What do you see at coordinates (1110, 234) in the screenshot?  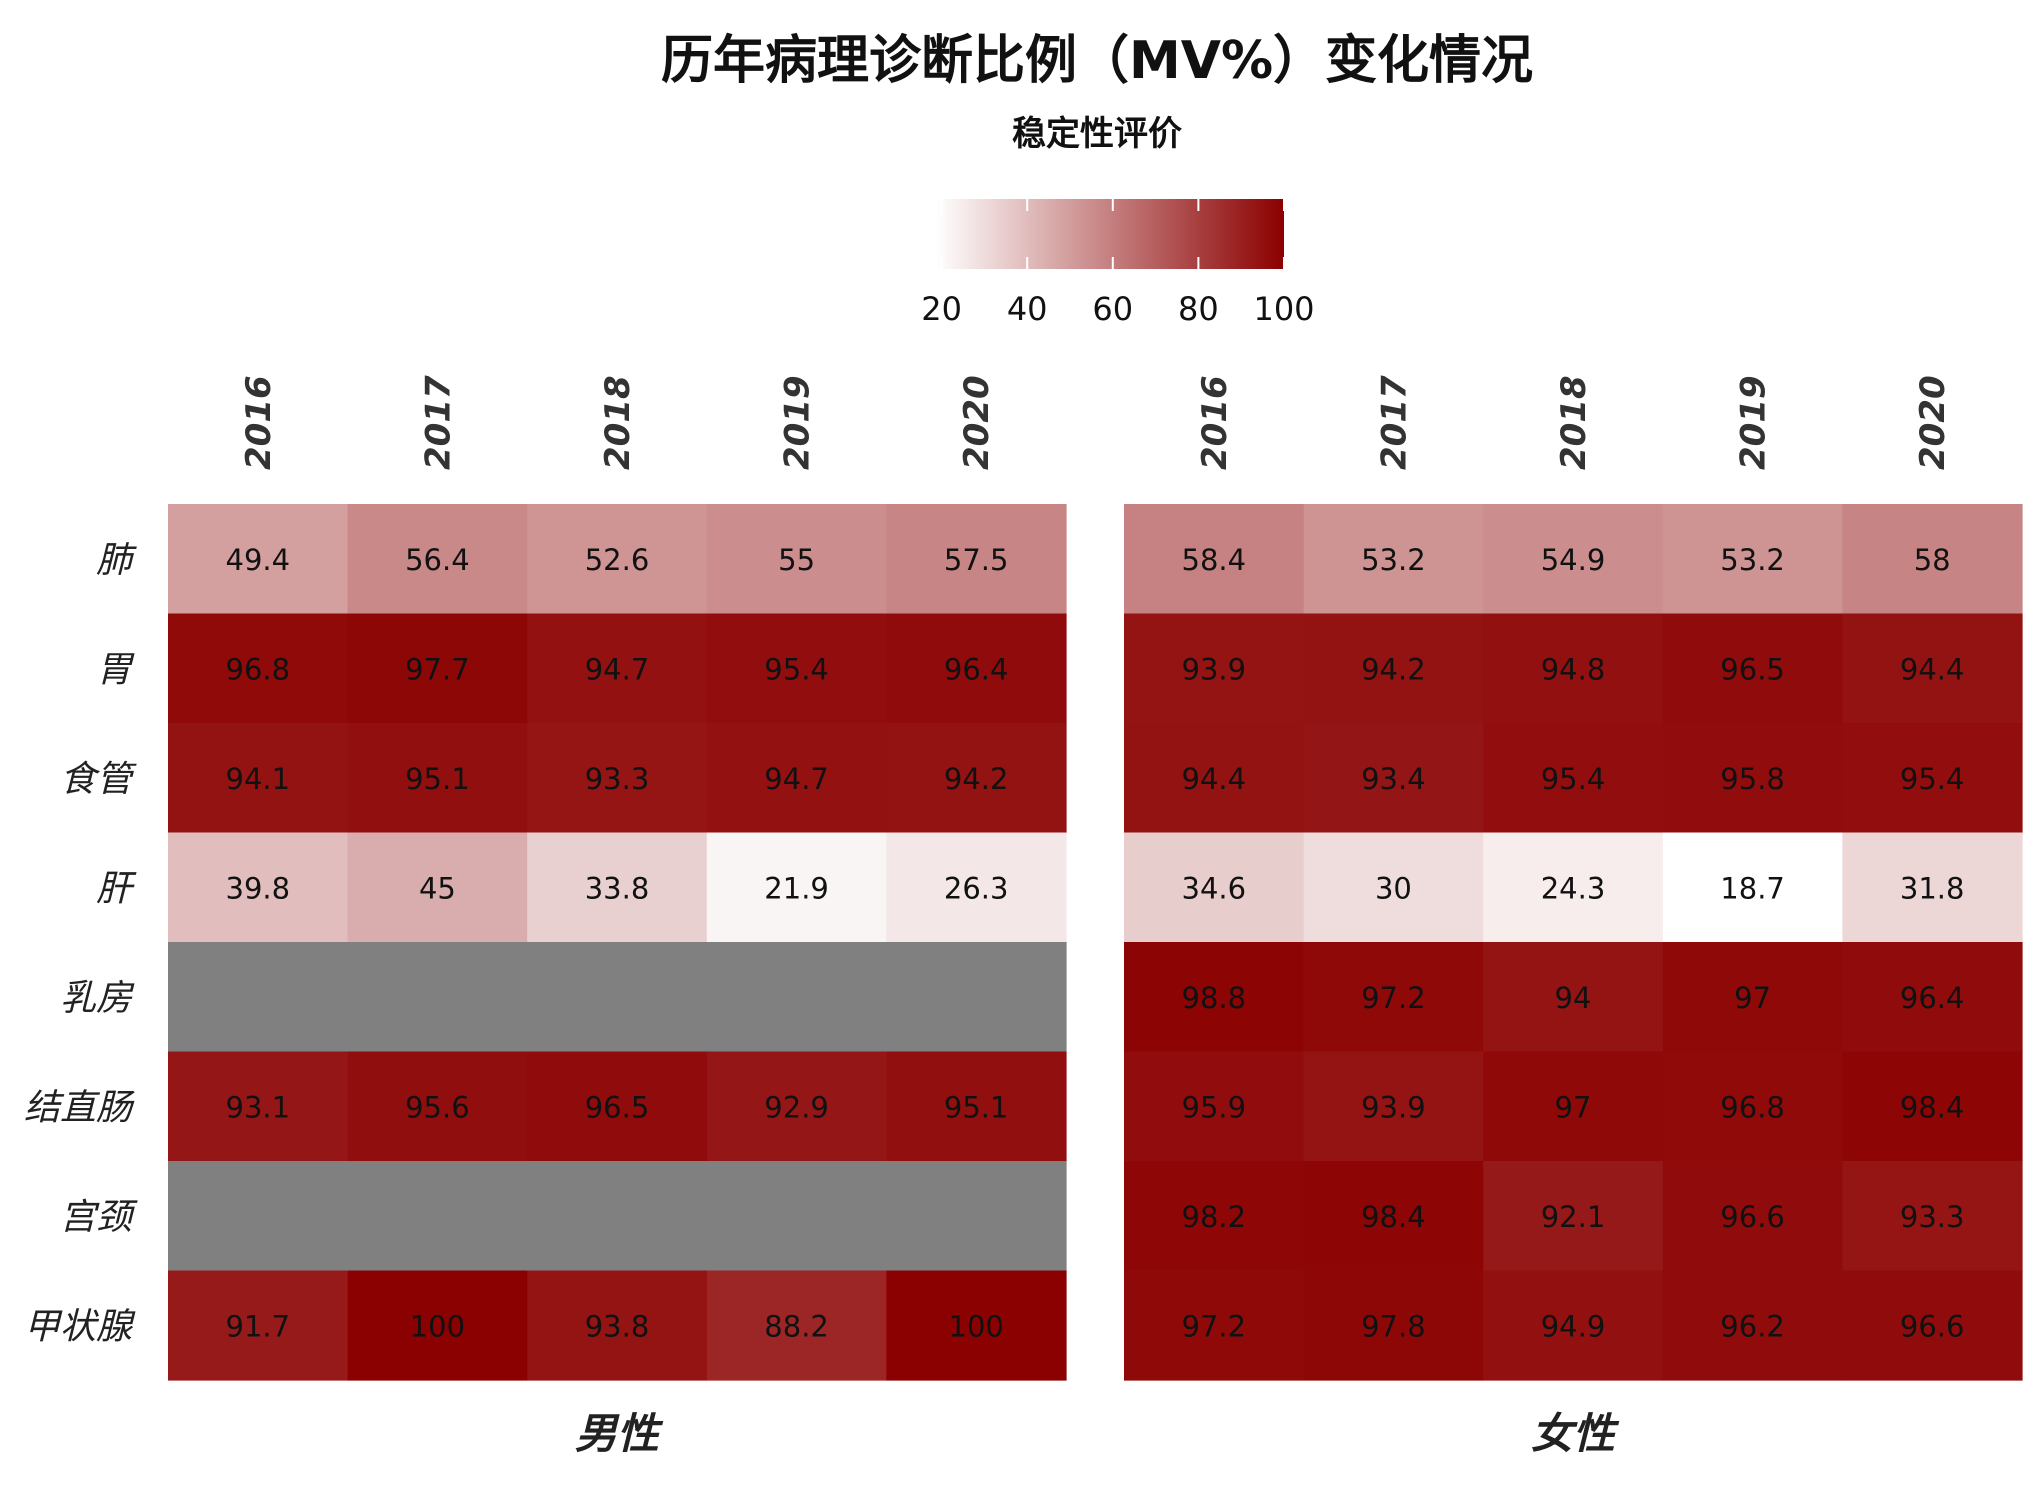 I see `legend-colorbar` at bounding box center [1110, 234].